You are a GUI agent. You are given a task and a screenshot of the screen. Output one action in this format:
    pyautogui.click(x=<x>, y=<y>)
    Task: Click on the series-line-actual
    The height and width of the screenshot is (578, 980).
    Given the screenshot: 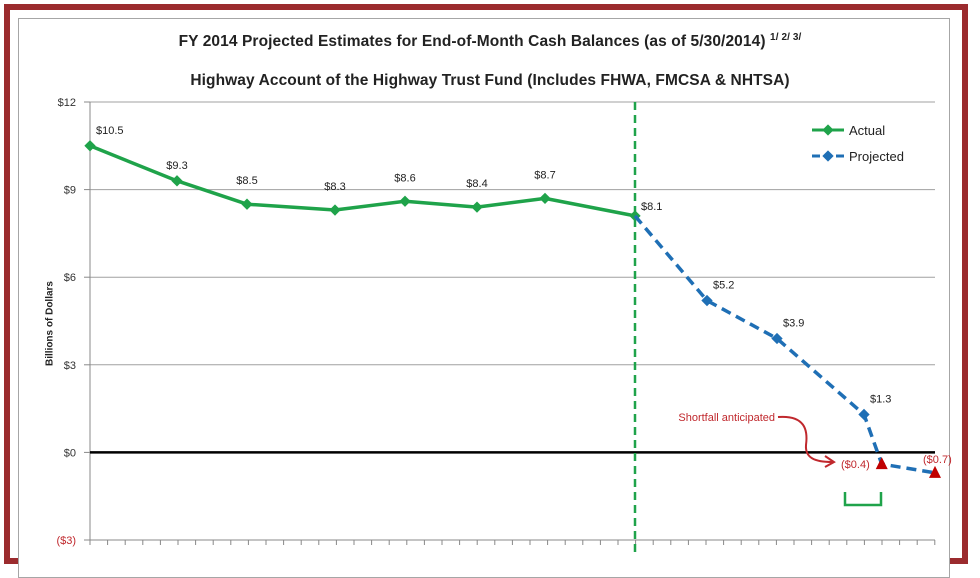 What is the action you would take?
    pyautogui.click(x=362, y=181)
    